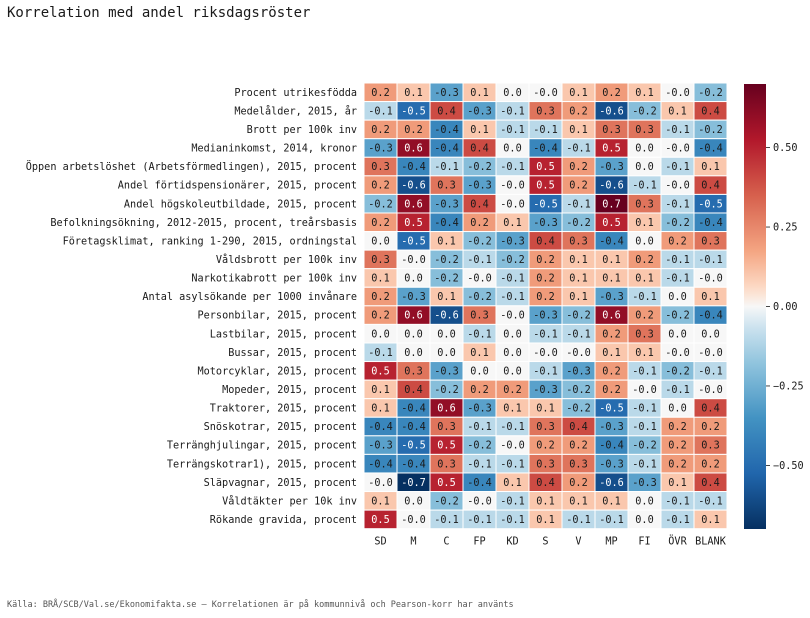 This screenshot has width=810, height=618. Describe the element at coordinates (512, 542) in the screenshot. I see `column-label: KD` at that location.